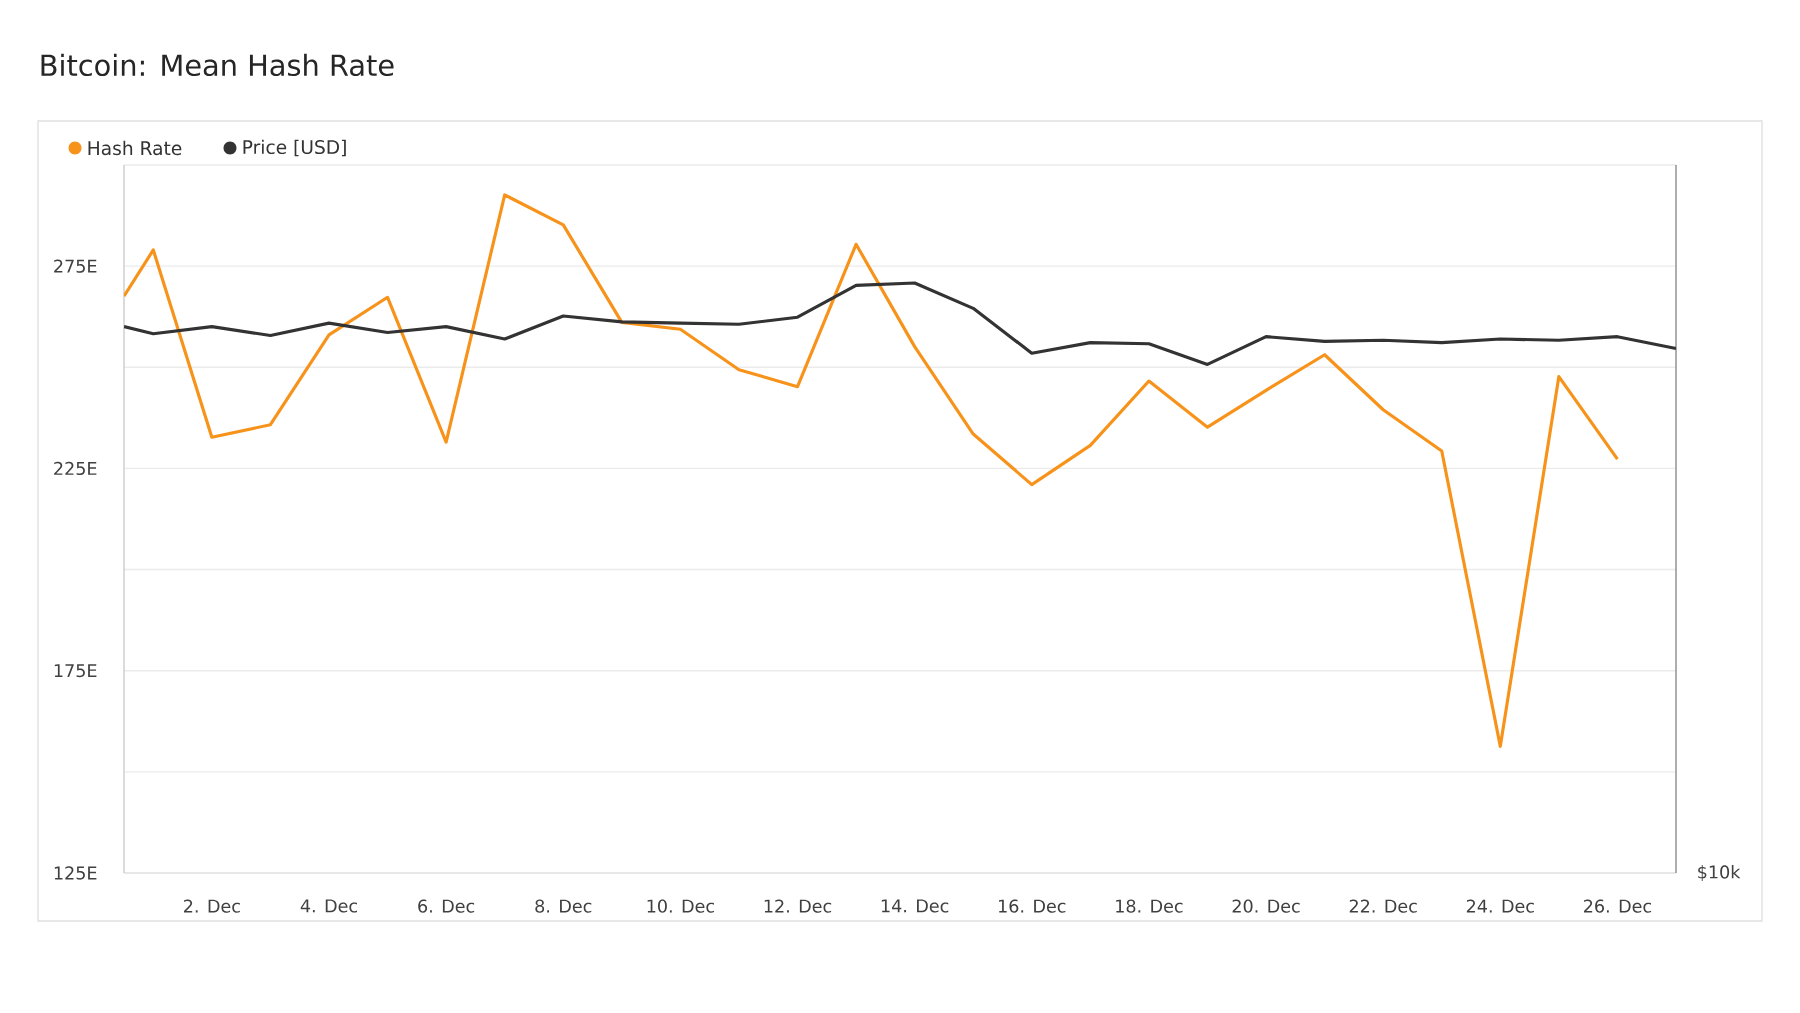  What do you see at coordinates (217, 65) in the screenshot?
I see `chart-title: Bitcoin: Mean Hash Rate` at bounding box center [217, 65].